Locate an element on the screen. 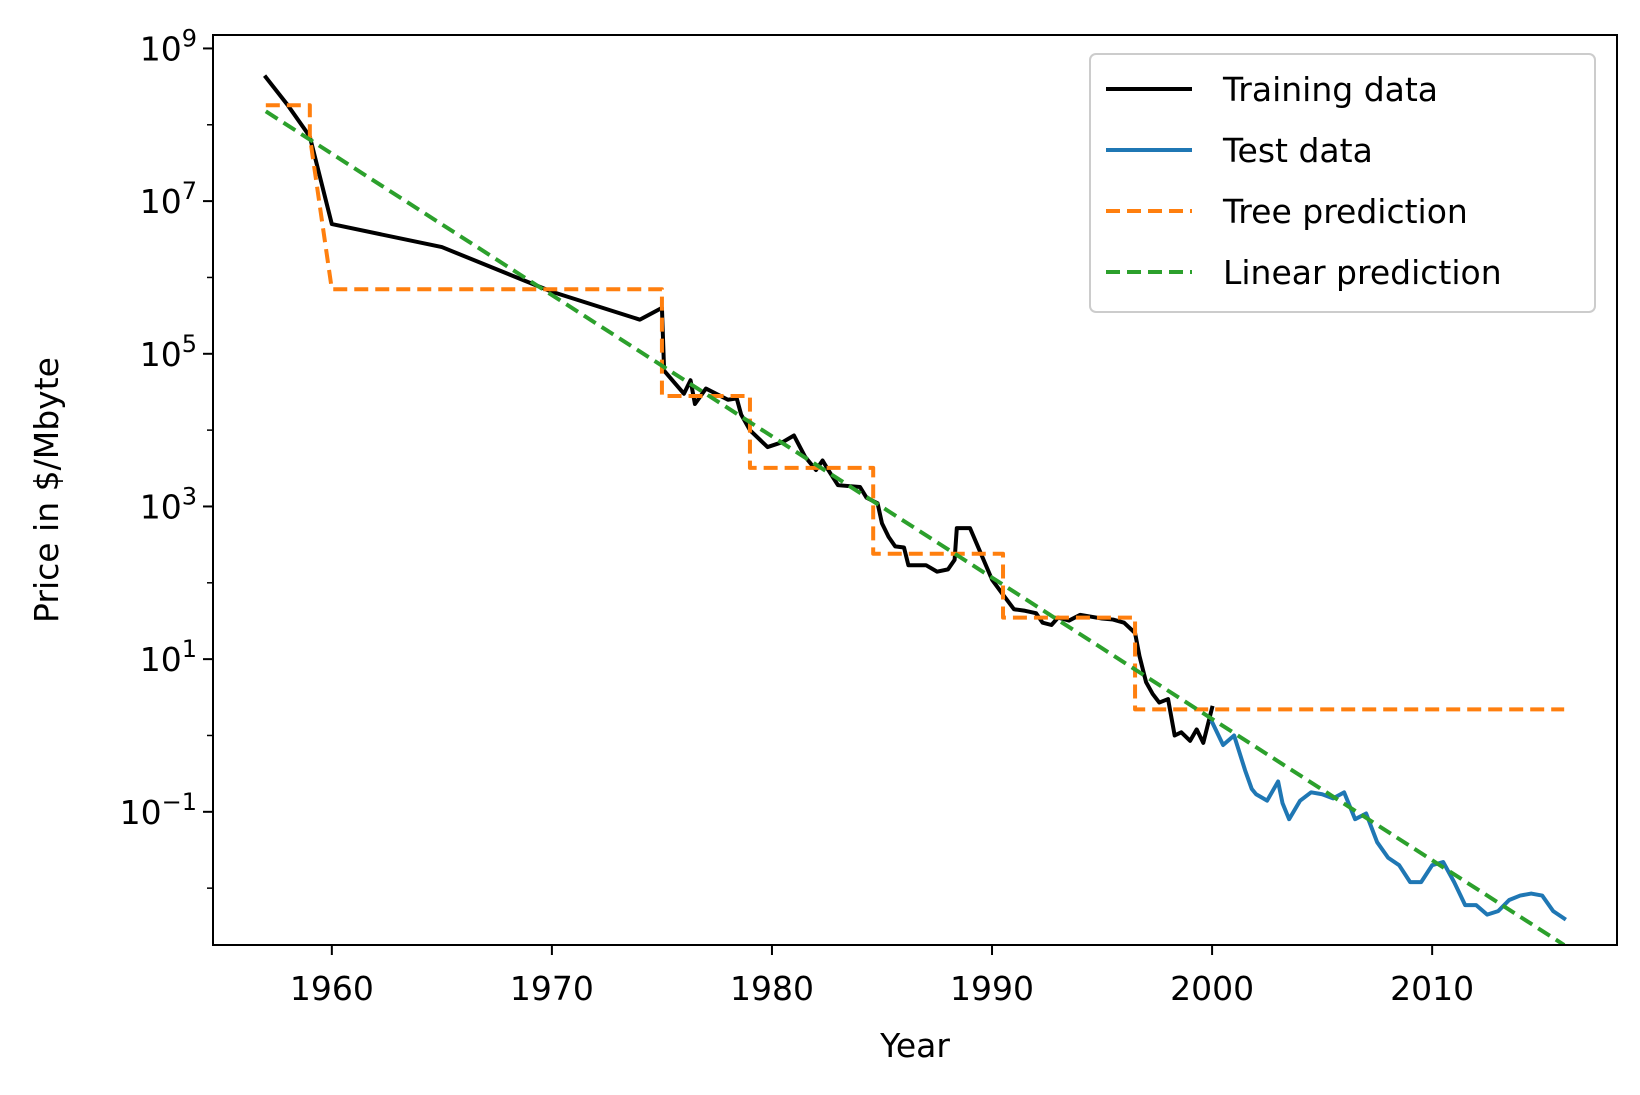  legend-box is located at coordinates (1342, 183).